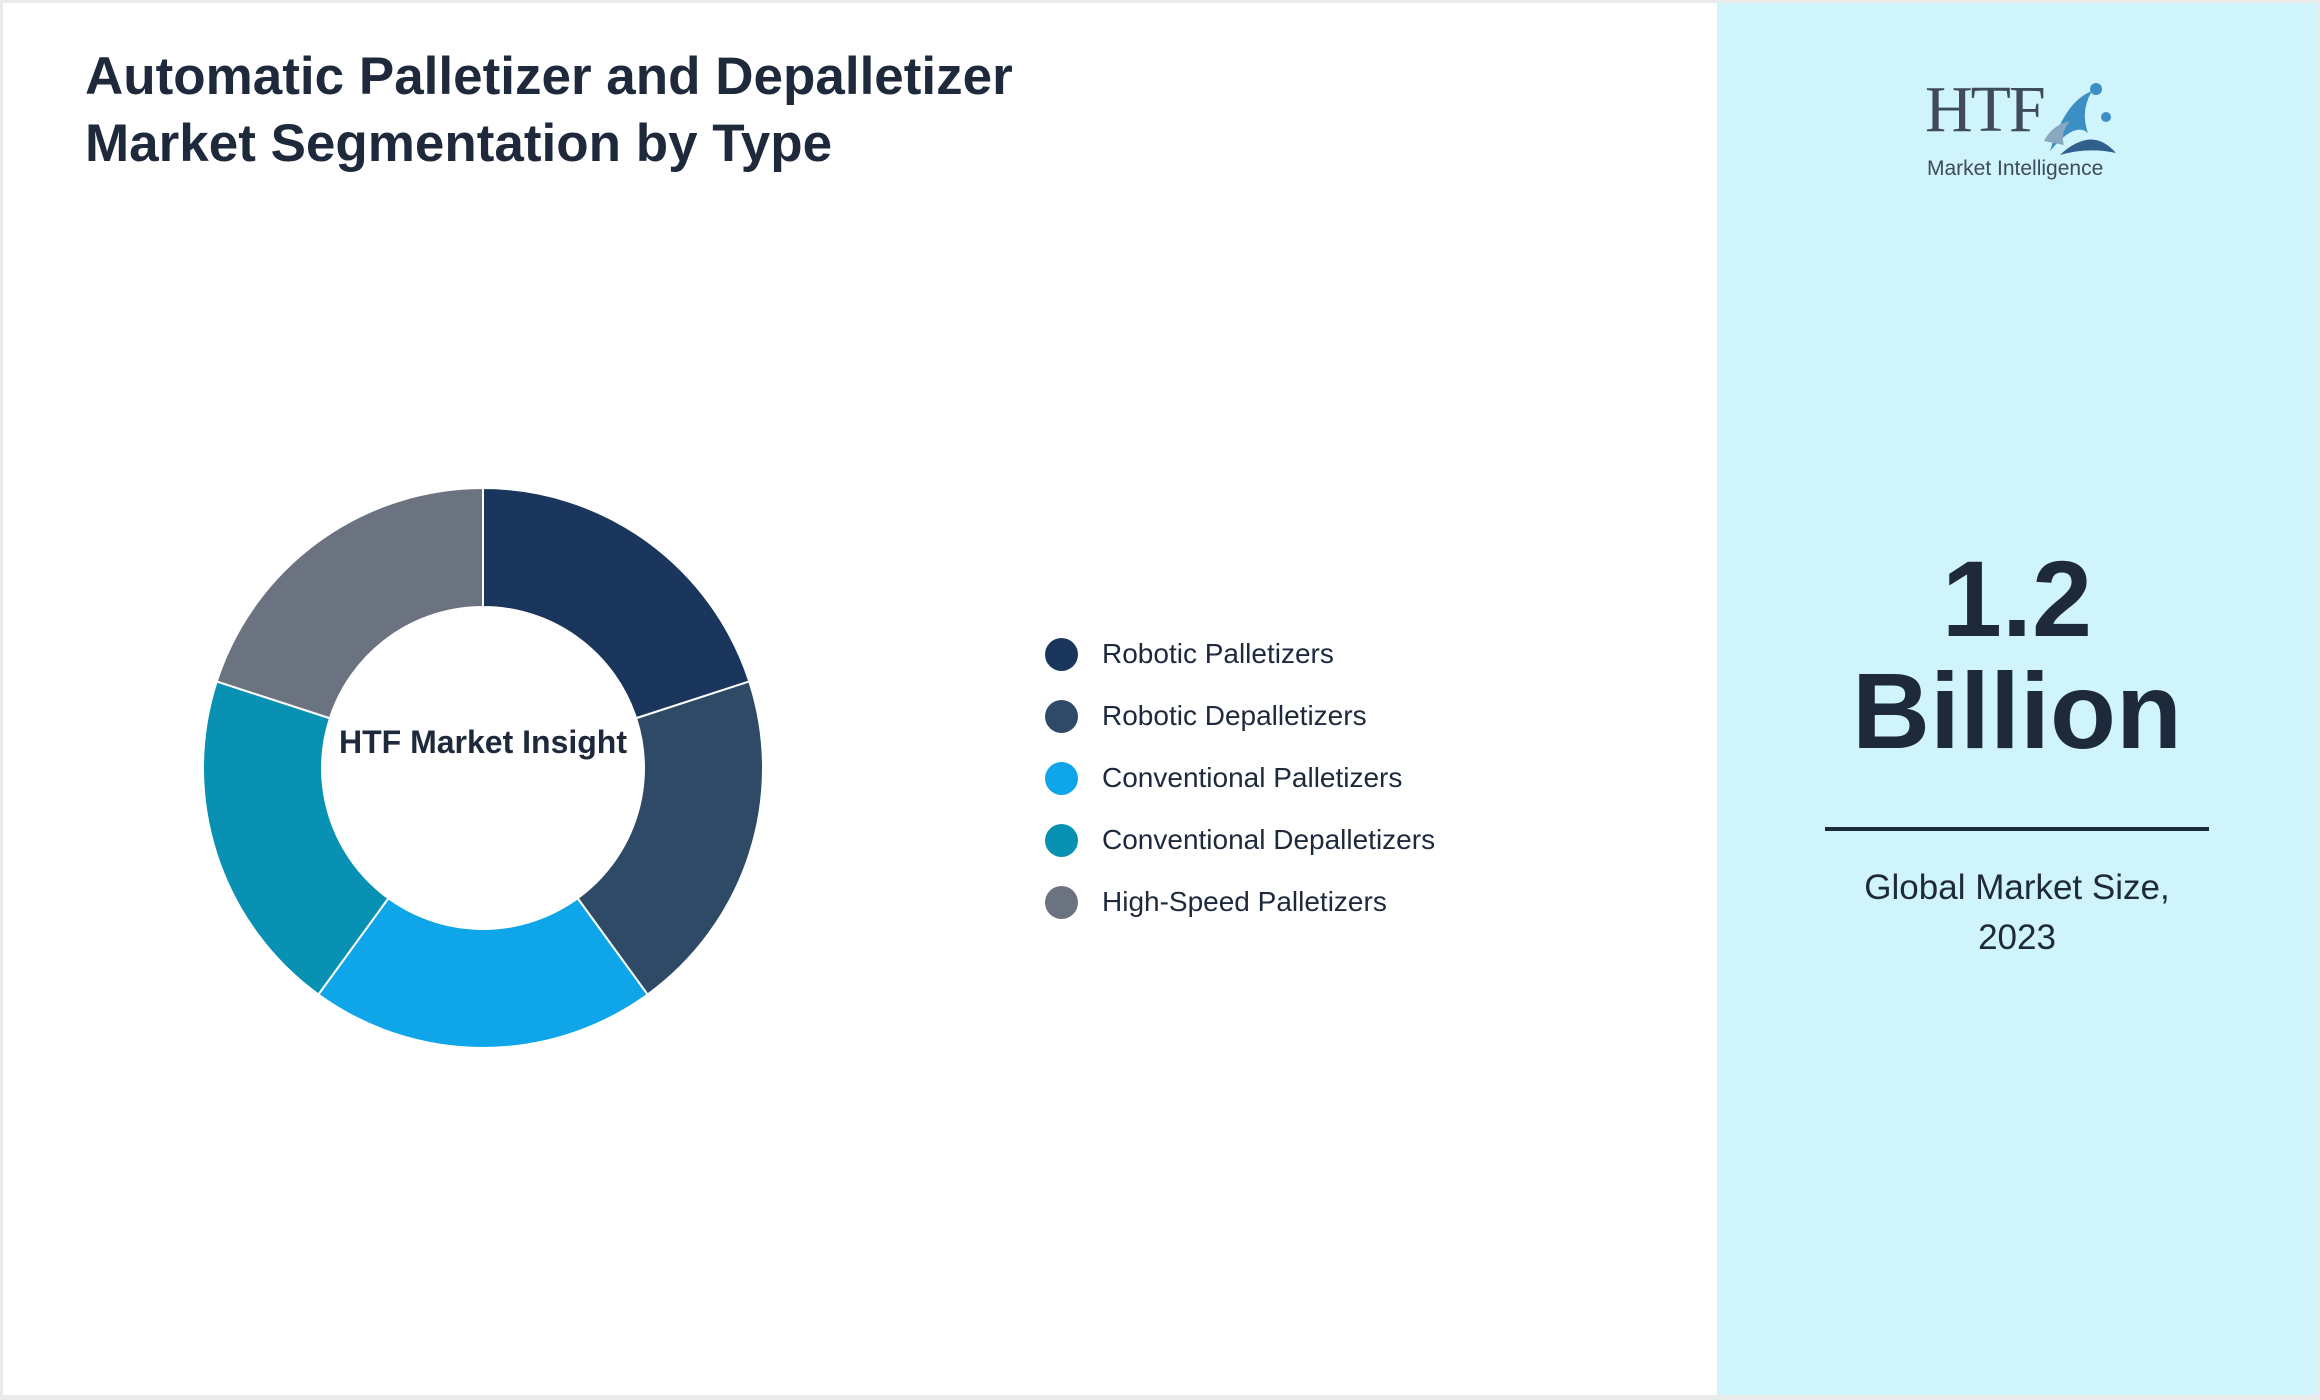 This screenshot has width=2320, height=1400. Describe the element at coordinates (1244, 901) in the screenshot. I see `legend-label: High-Speed Palletizers` at that location.